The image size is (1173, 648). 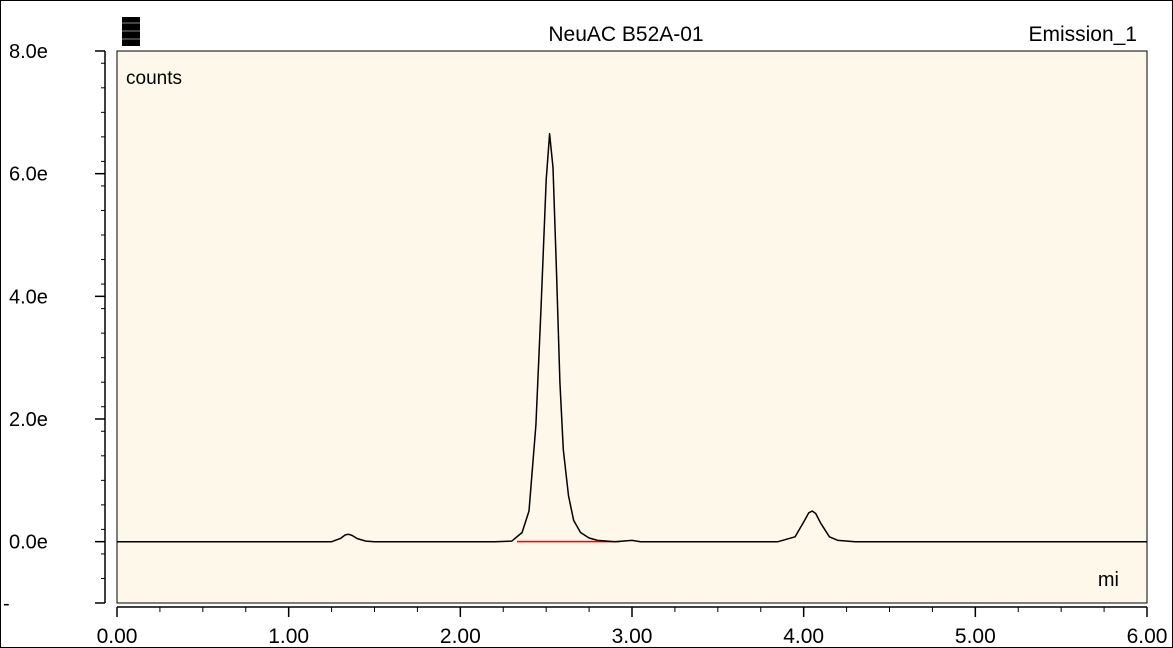 What do you see at coordinates (803, 636) in the screenshot?
I see `x-tick-label: 4.00` at bounding box center [803, 636].